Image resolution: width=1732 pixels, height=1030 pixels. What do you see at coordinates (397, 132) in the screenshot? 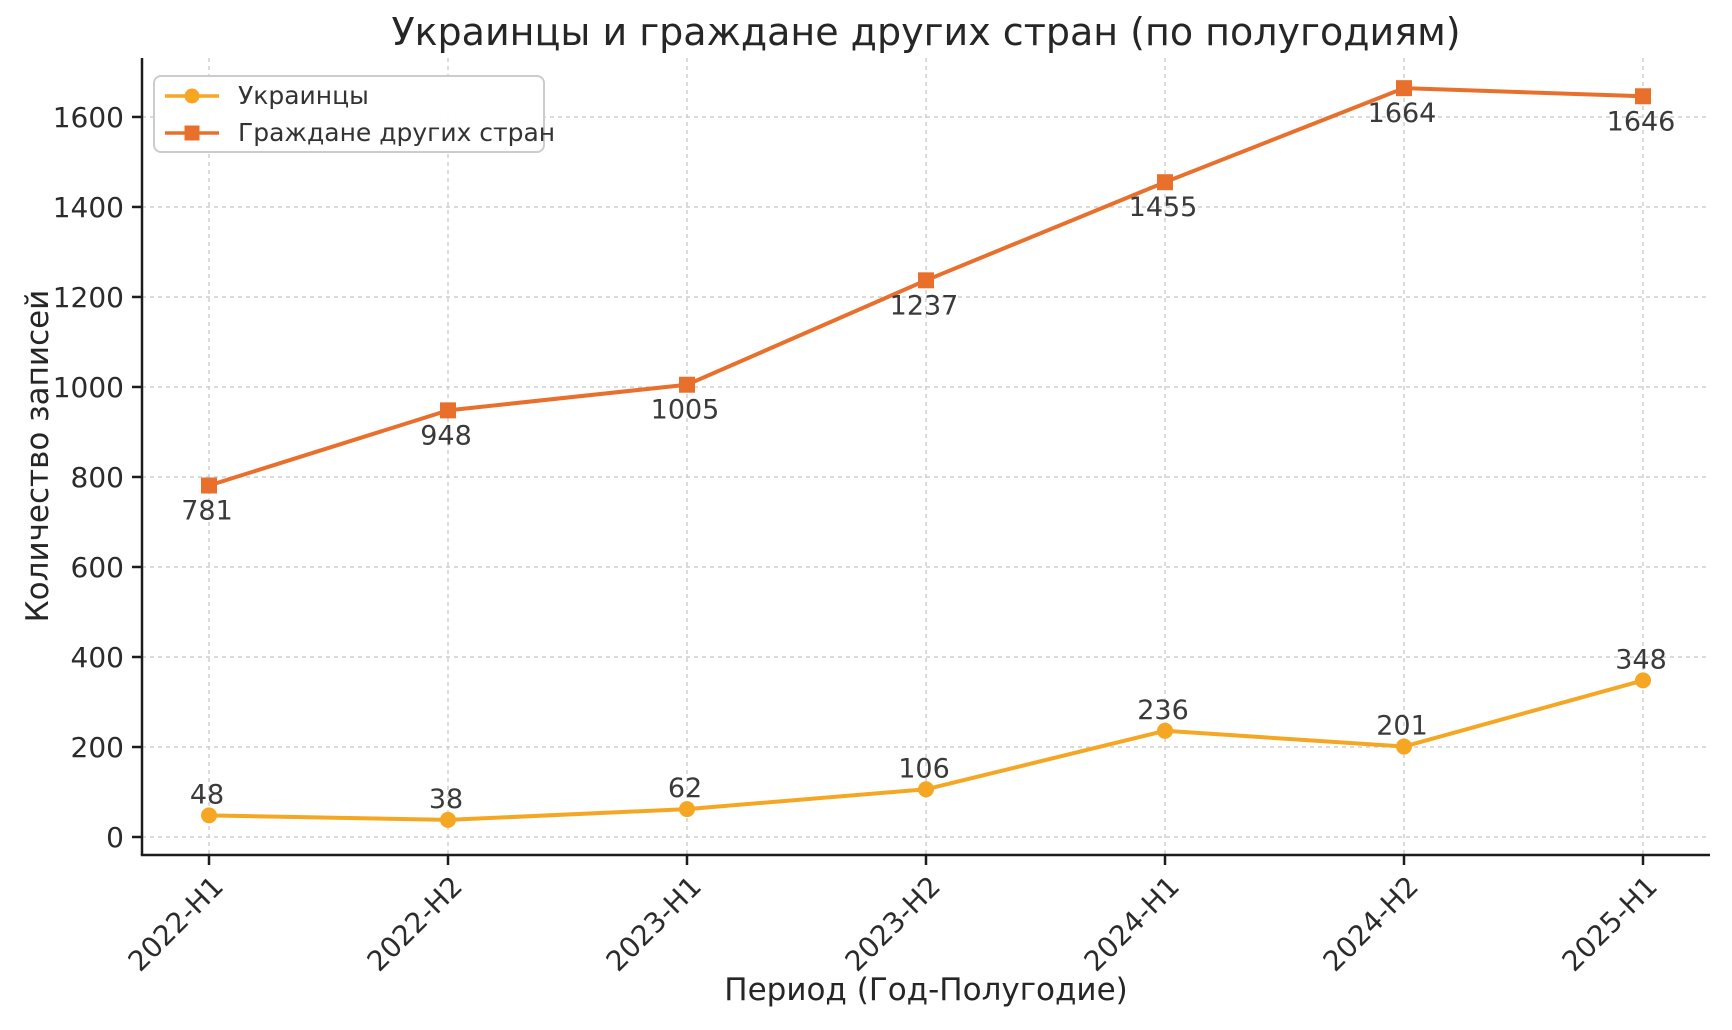
I see `legend-item-label: Граждане других стран` at bounding box center [397, 132].